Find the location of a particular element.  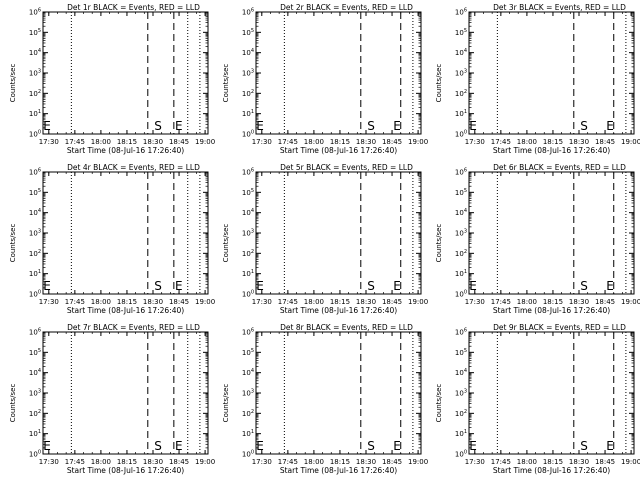

chart-title: Det 8r BLACK = Events, RED = LLD is located at coordinates (346, 327).